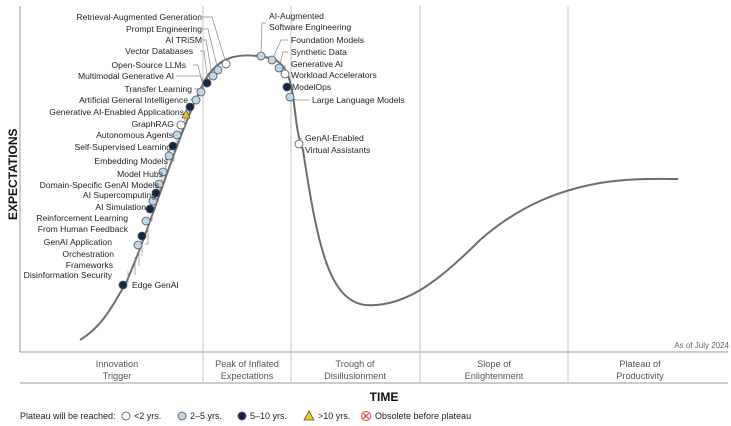 Image resolution: width=731 pixels, height=426 pixels. Describe the element at coordinates (287, 87) in the screenshot. I see `marker-modelops` at that location.